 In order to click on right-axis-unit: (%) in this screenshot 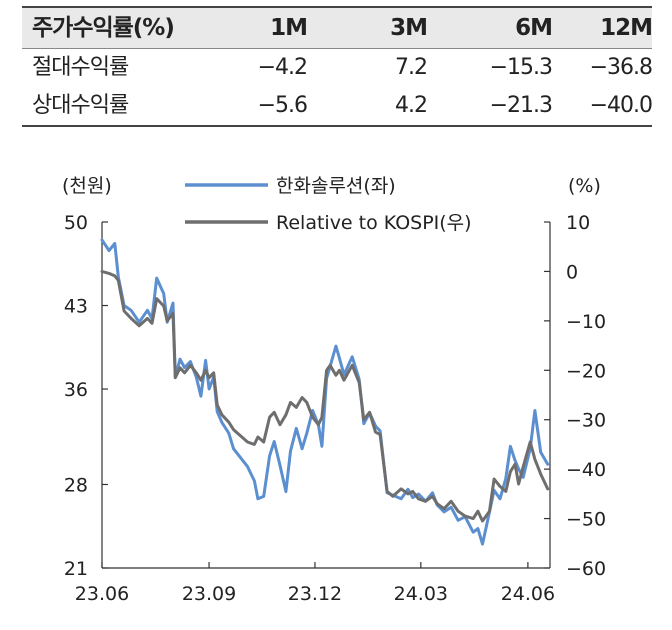, I will do `click(584, 186)`.